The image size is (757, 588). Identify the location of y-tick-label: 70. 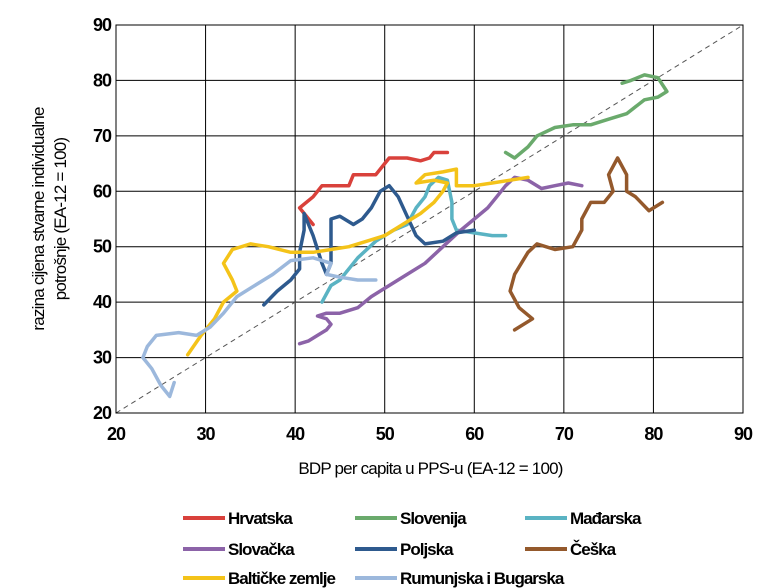
(102, 136).